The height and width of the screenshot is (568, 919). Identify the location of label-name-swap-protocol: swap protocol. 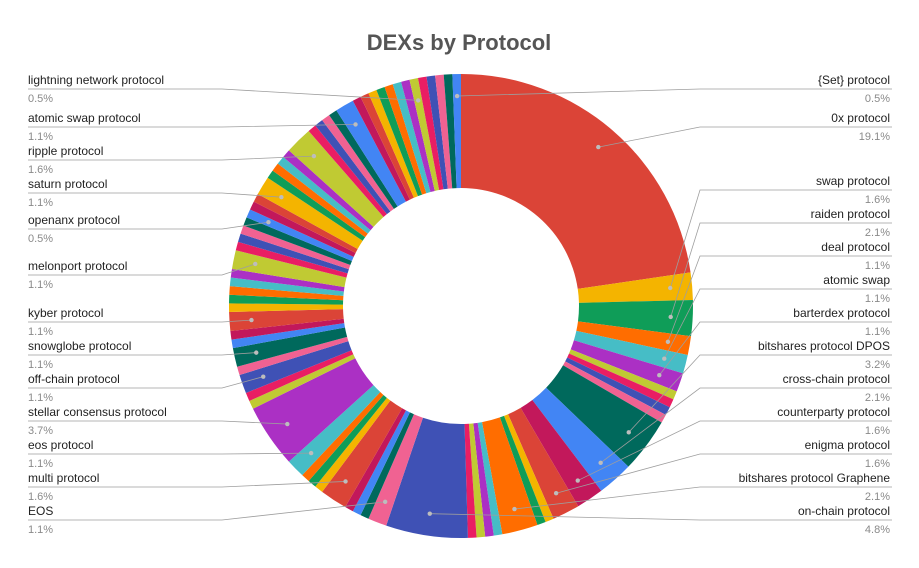
(853, 181).